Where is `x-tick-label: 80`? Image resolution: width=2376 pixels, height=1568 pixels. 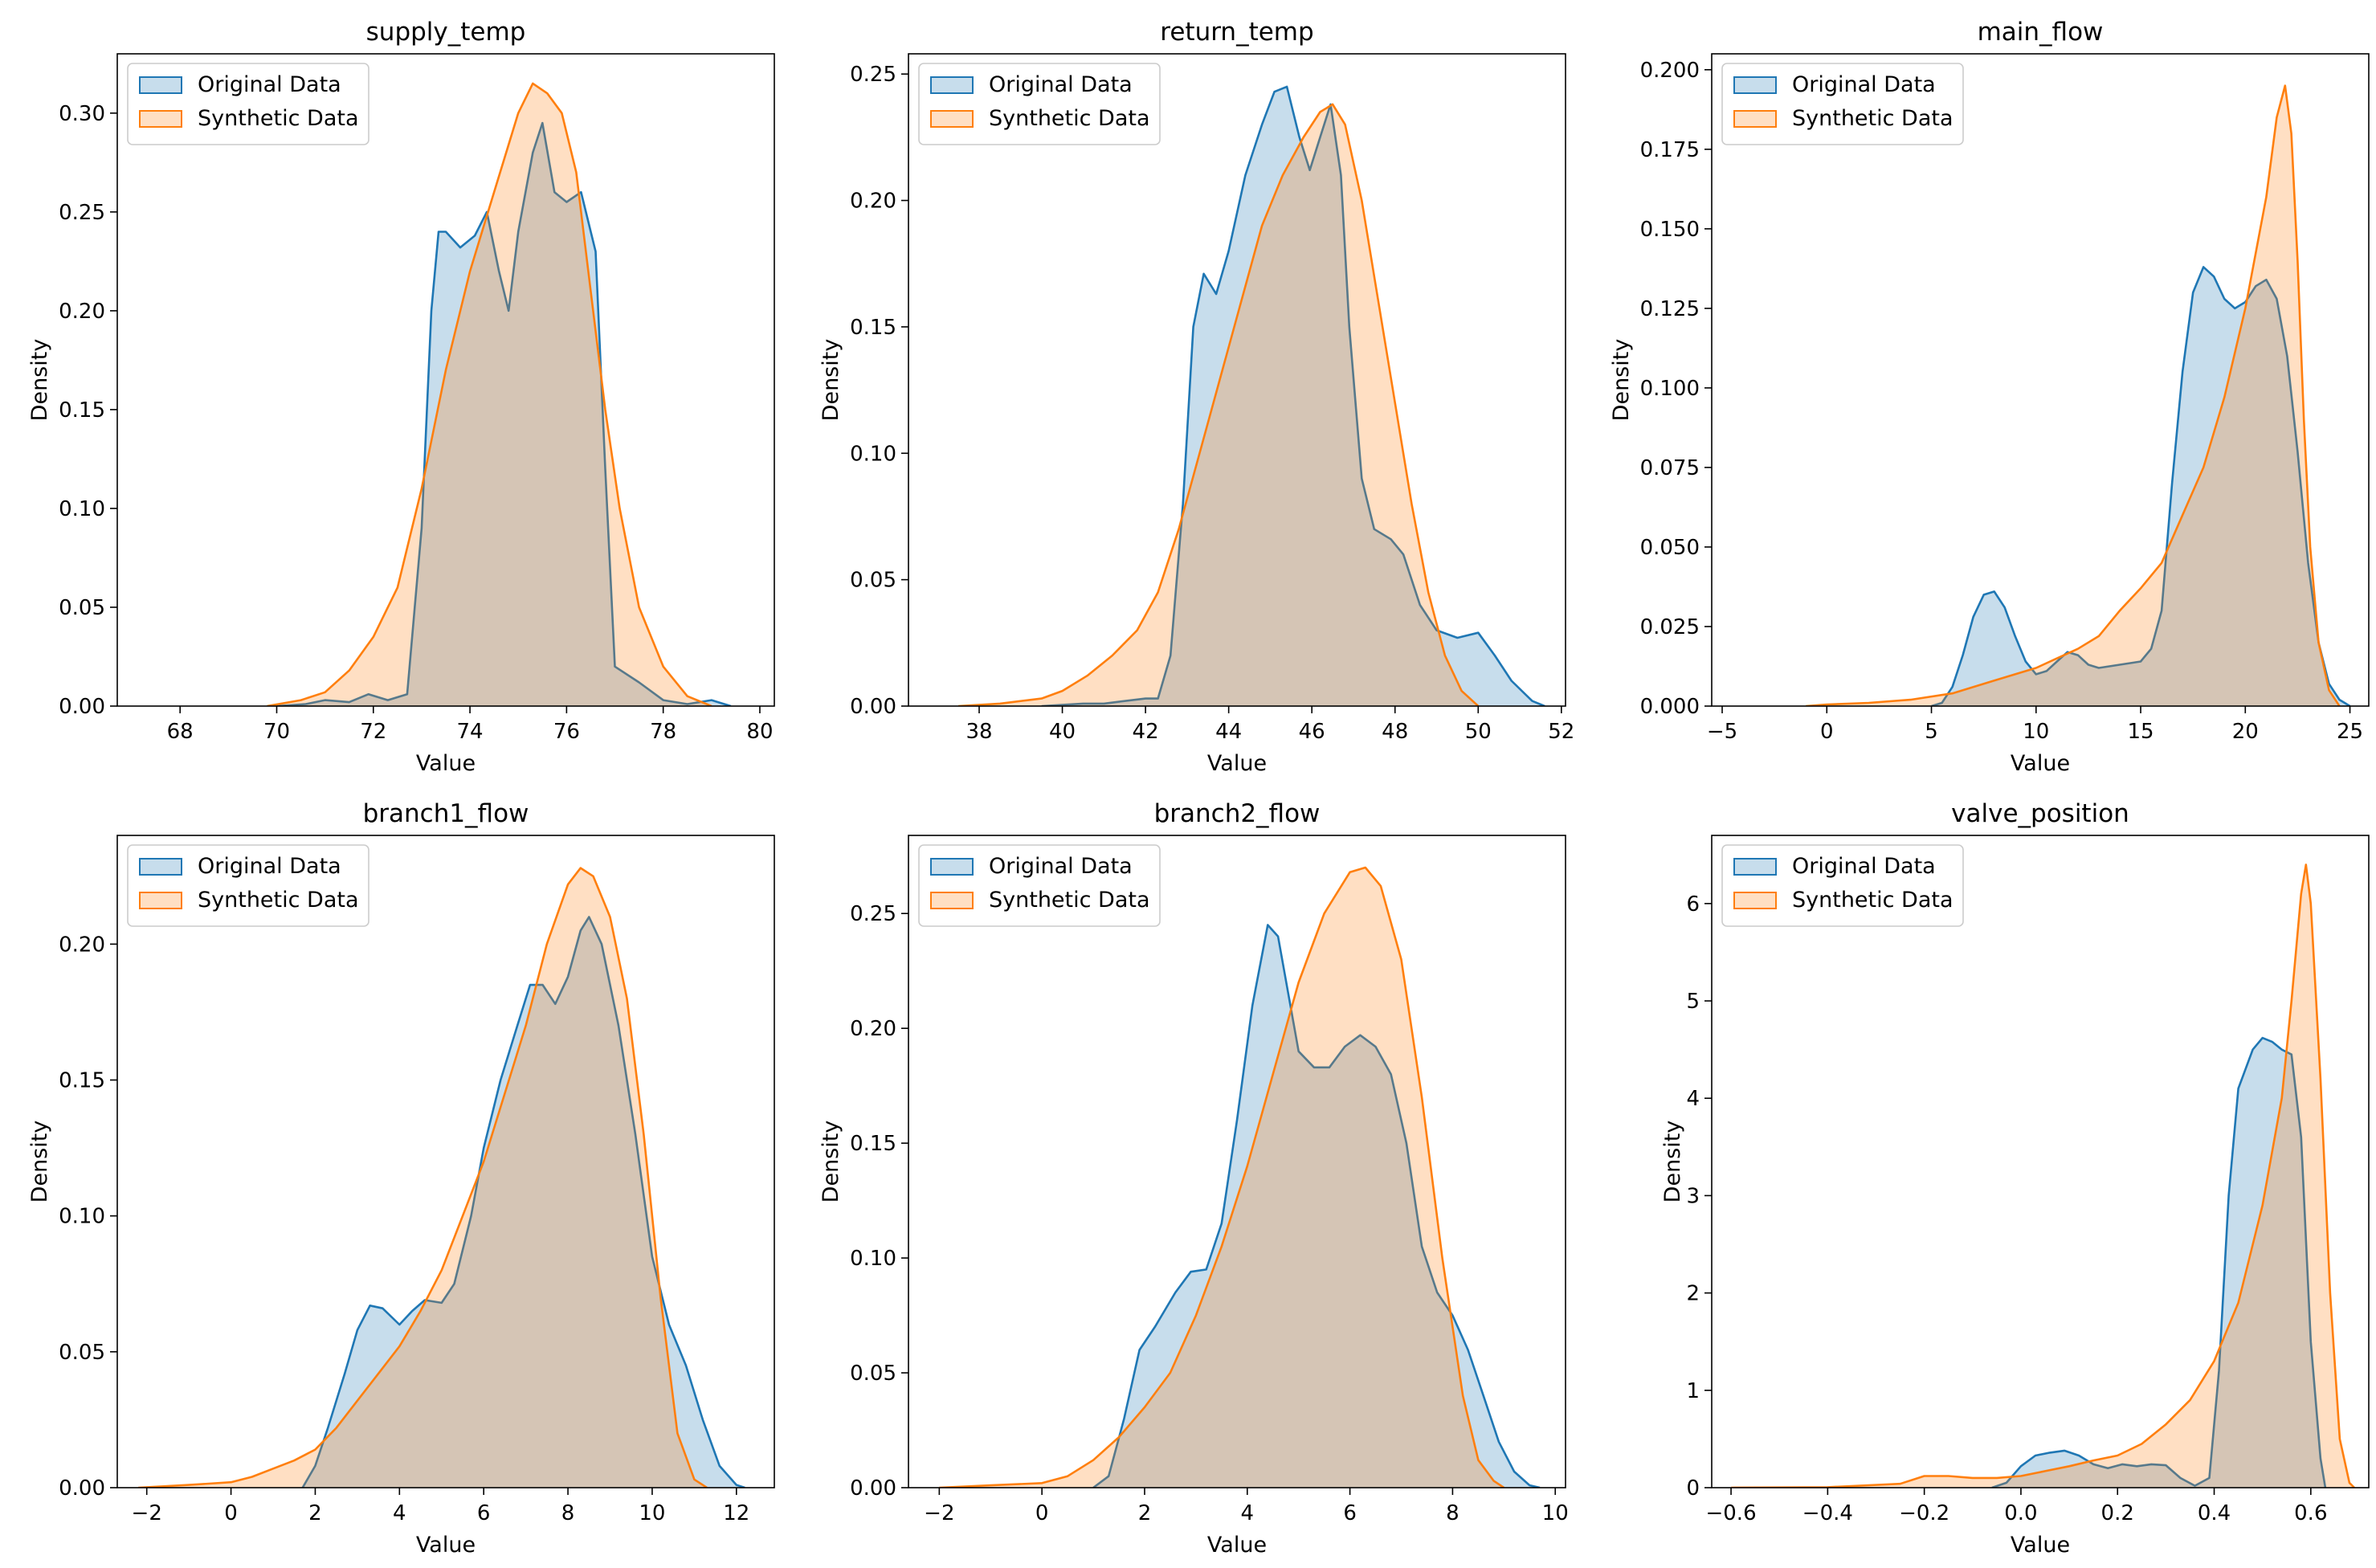
x-tick-label: 80 is located at coordinates (760, 732).